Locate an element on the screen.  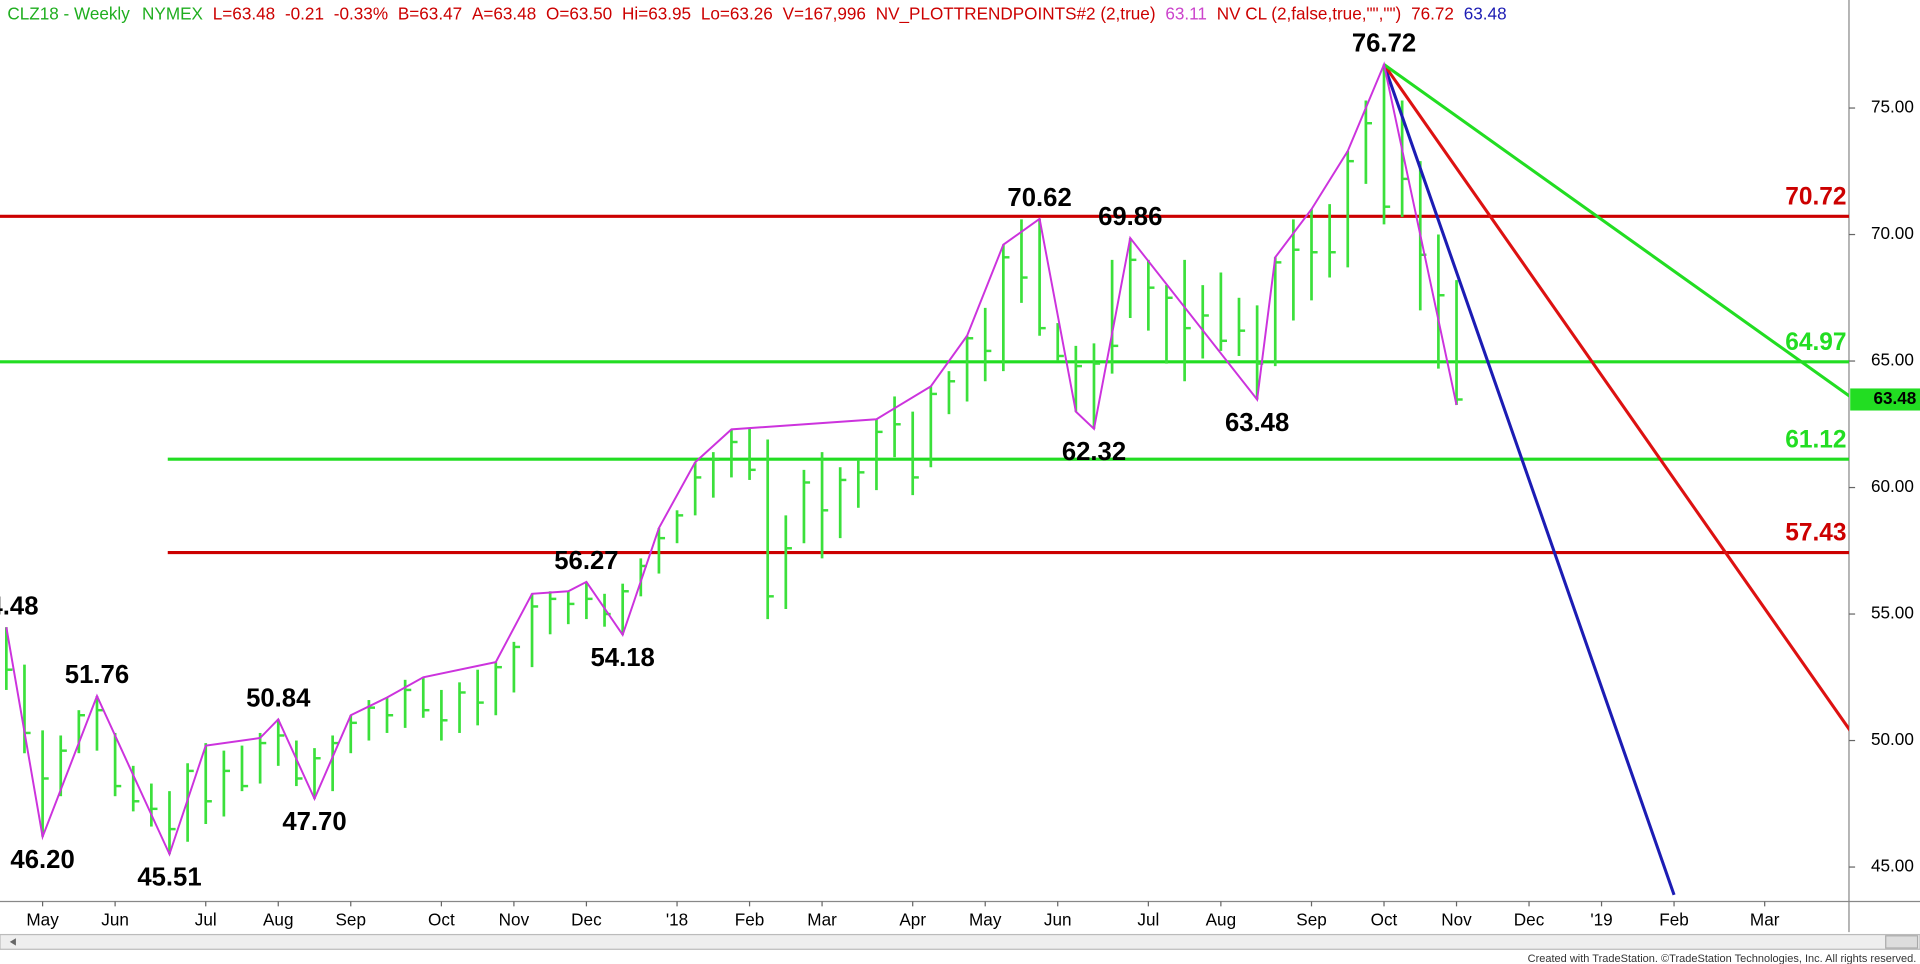
header-item: -0.33% is located at coordinates (361, 13).